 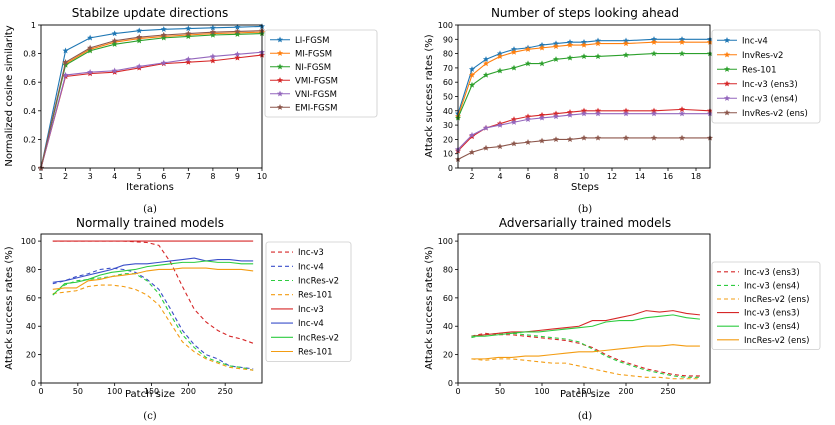 I want to click on x-axis-label: Patch size, so click(x=585, y=394).